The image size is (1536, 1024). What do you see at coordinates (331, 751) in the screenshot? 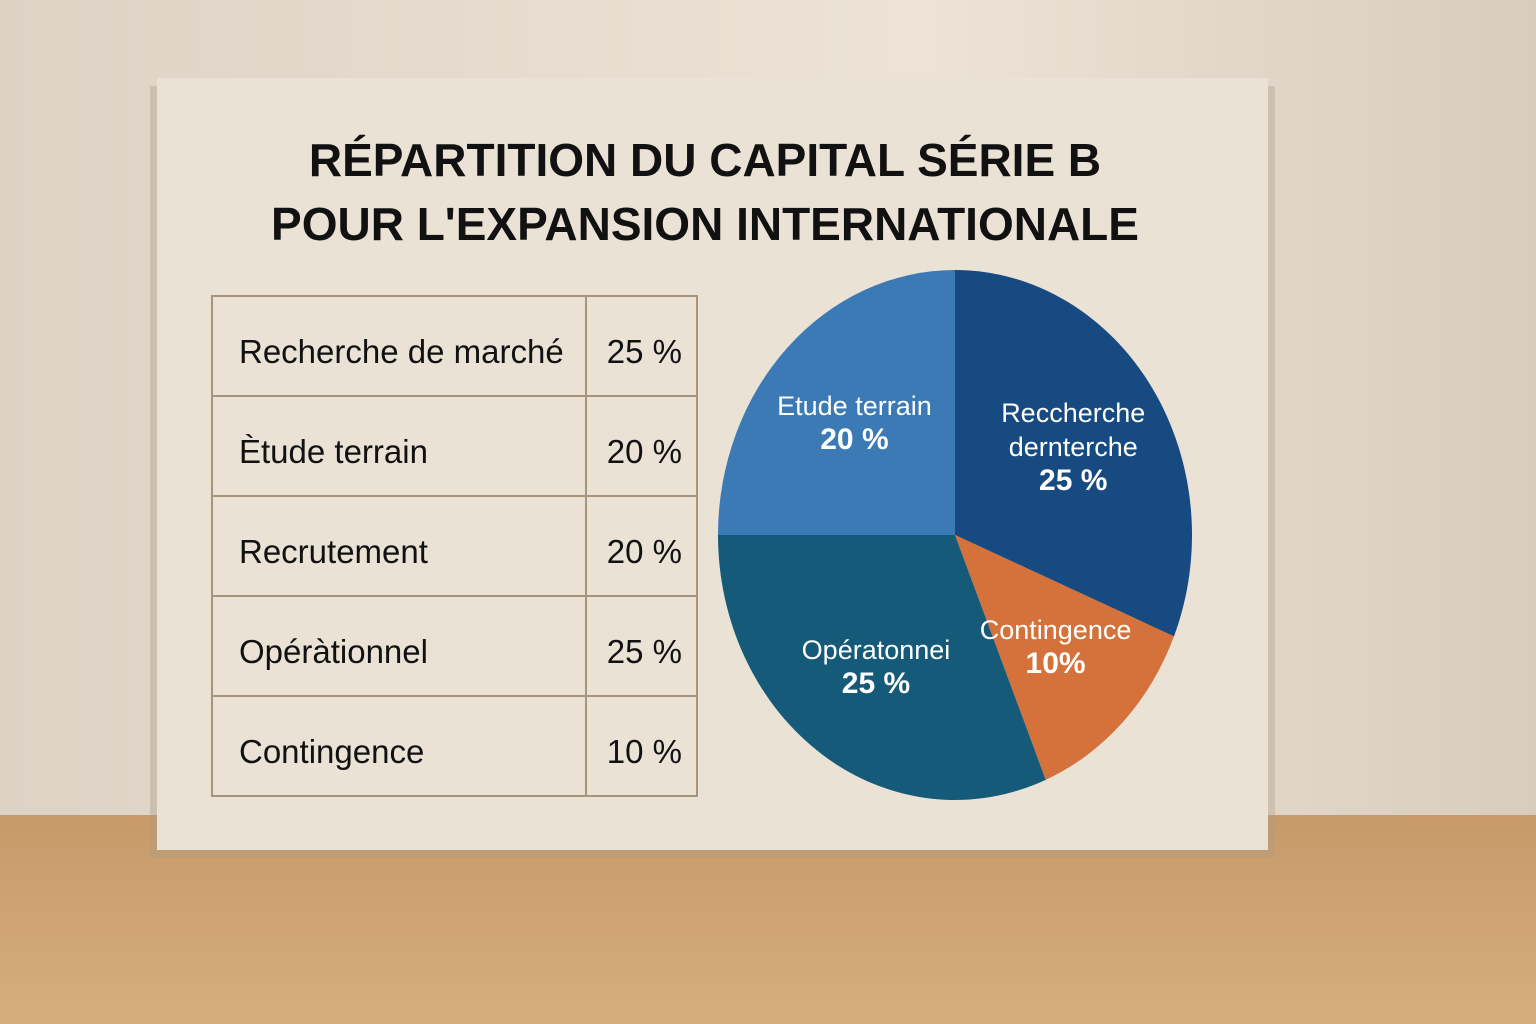
I see `row-label: Contingence` at bounding box center [331, 751].